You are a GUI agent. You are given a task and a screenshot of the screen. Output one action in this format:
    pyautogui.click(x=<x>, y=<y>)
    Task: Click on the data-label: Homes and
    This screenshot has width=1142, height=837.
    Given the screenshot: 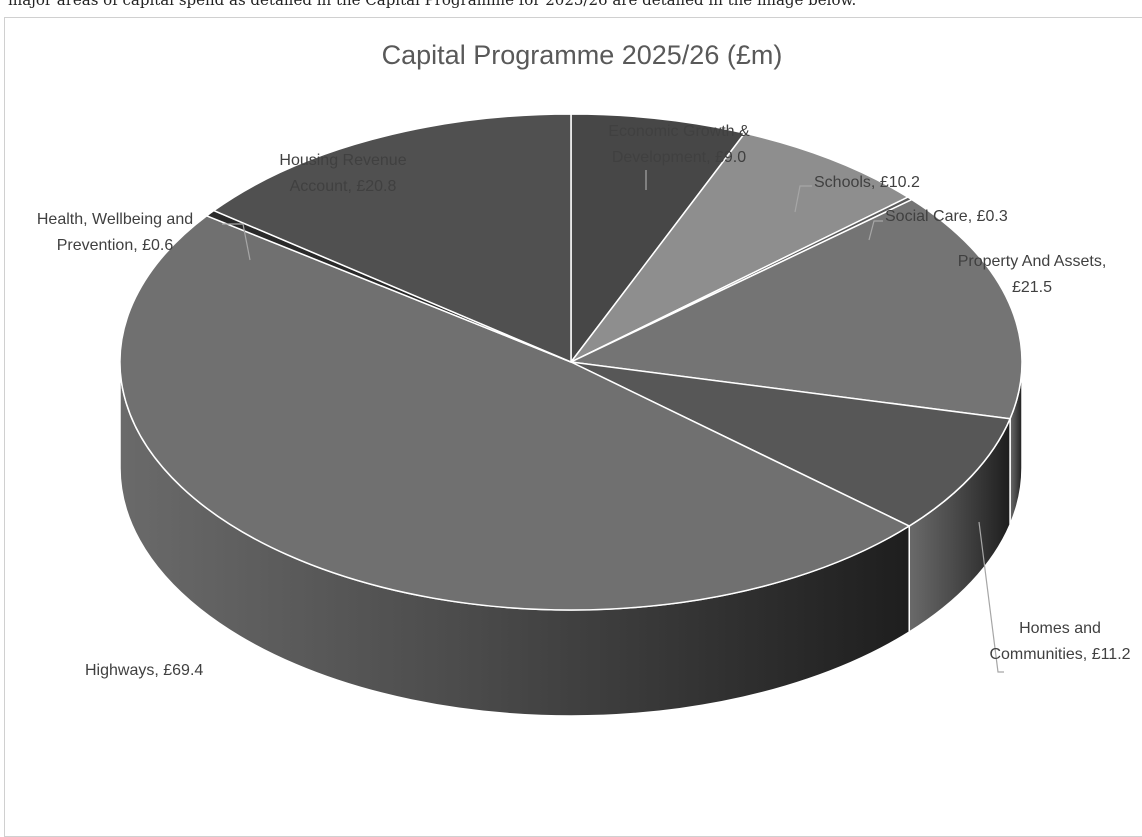 What is the action you would take?
    pyautogui.click(x=1060, y=628)
    